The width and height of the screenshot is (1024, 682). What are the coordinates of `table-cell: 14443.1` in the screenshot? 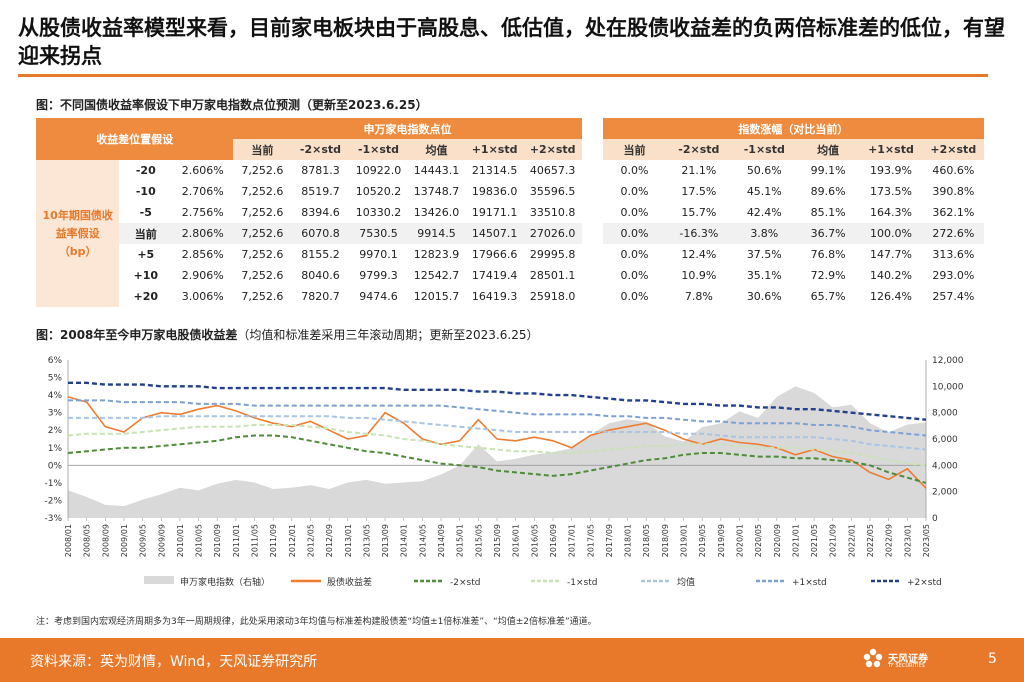 It's located at (436, 170).